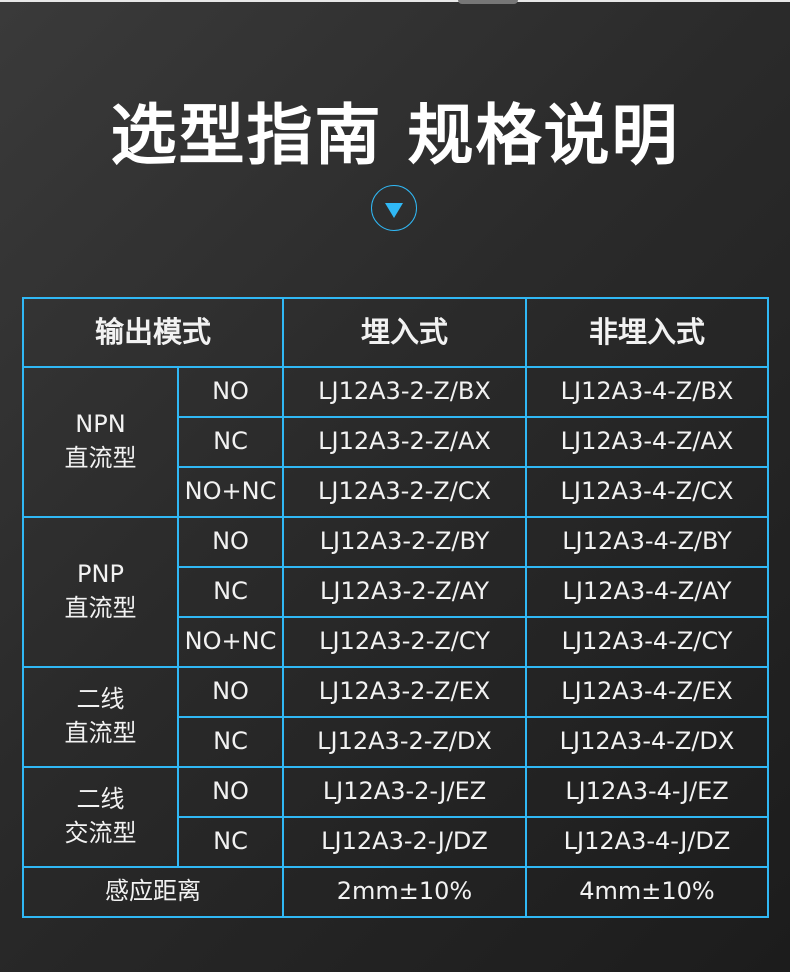  I want to click on table-row: 二线 交流型 NO LJ12A3-2-J/EZ LJ12A3-4-J/EZ, so click(395, 817).